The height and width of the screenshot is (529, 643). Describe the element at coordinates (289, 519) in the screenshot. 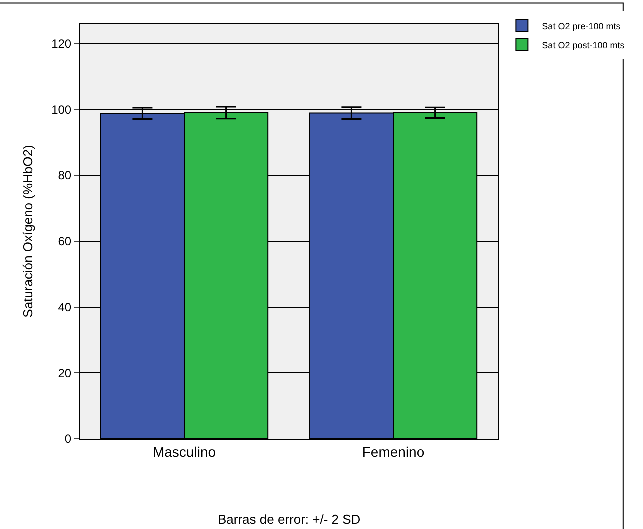

I see `text: Barras de error: +/- 2 SD` at that location.